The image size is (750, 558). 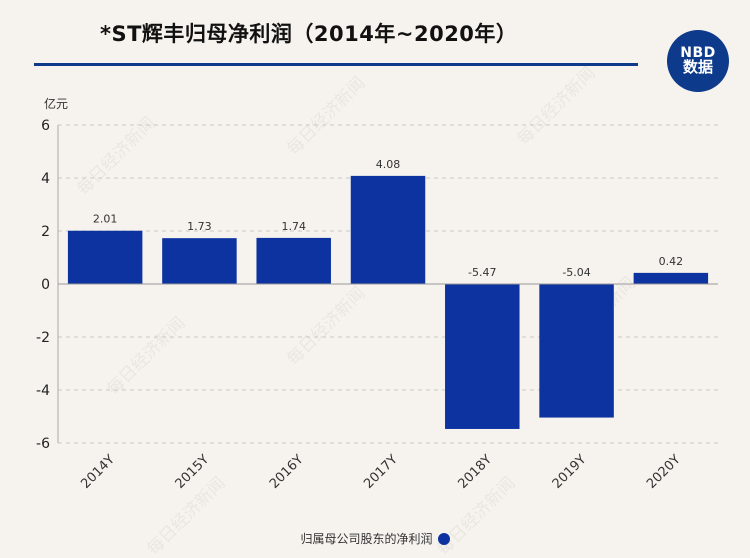 I want to click on y-tick-label: 4, so click(x=45, y=179).